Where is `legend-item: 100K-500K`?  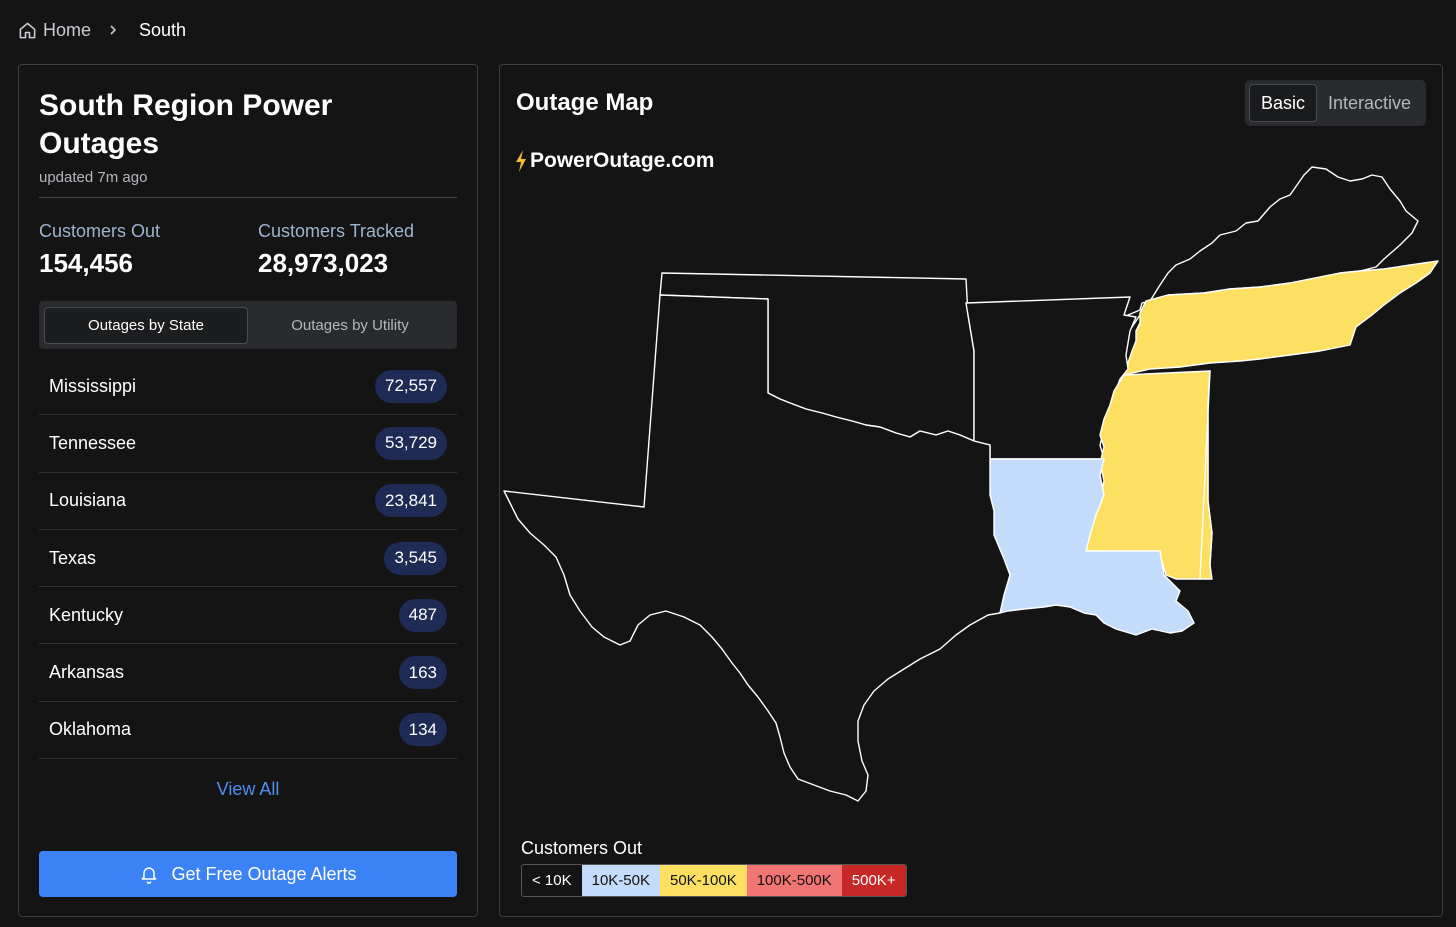 legend-item: 100K-500K is located at coordinates (794, 880).